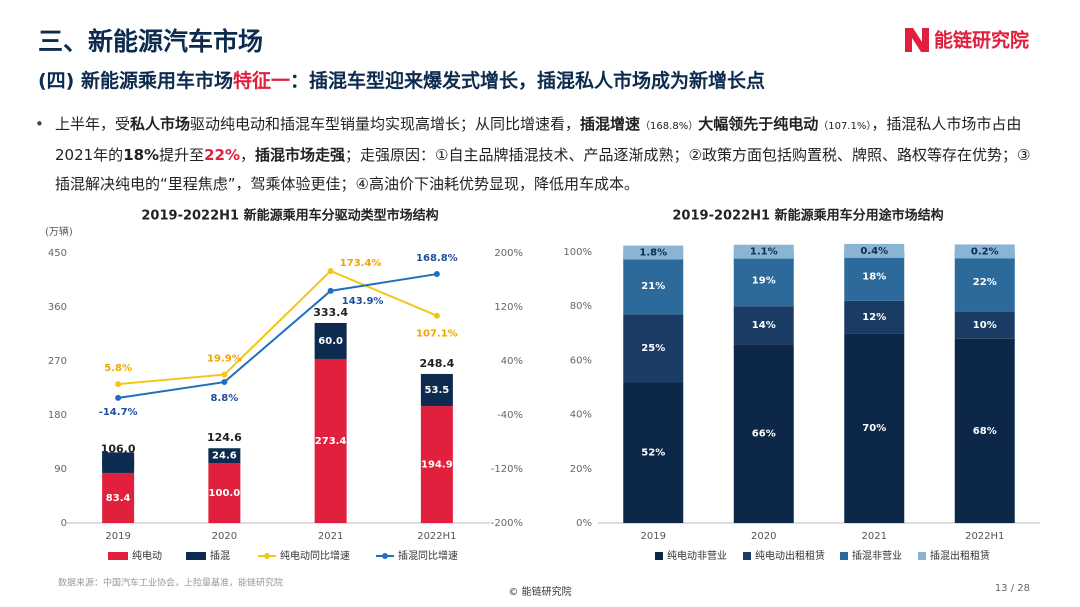 The image size is (1080, 607). I want to click on data-label: 100.0, so click(225, 493).